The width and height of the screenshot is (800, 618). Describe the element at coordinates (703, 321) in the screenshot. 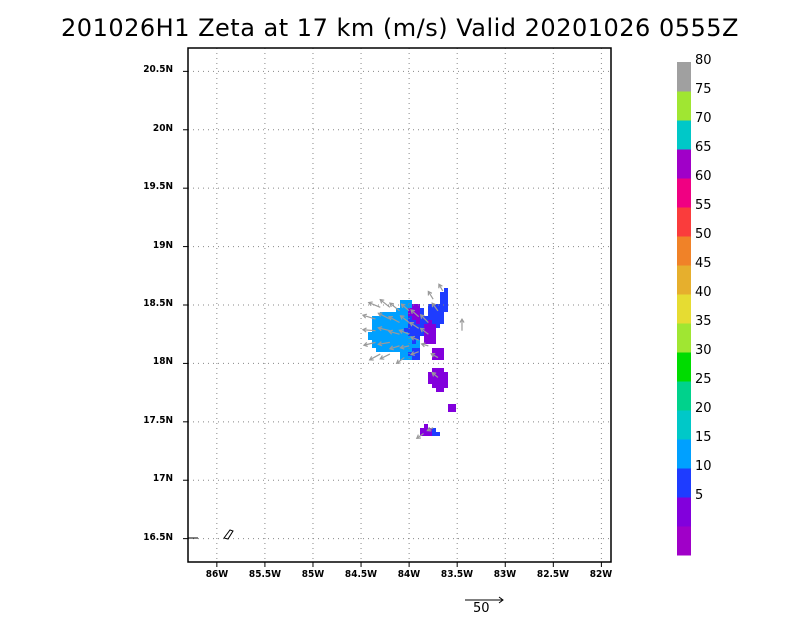

I see `colorbar-label: 35` at that location.